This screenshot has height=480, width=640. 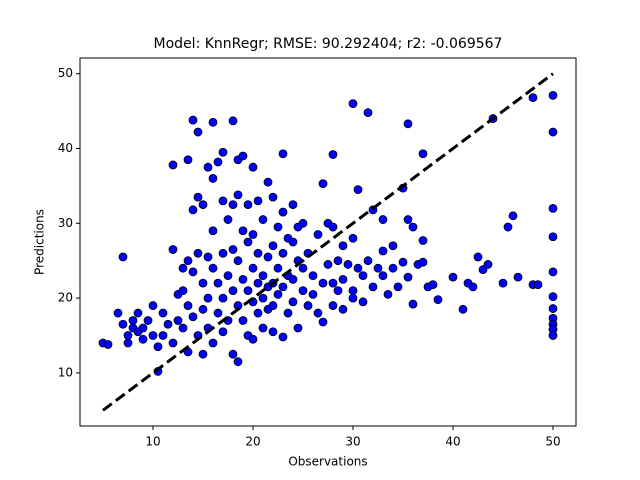 What do you see at coordinates (552, 442) in the screenshot?
I see `x-tick-label: 50` at bounding box center [552, 442].